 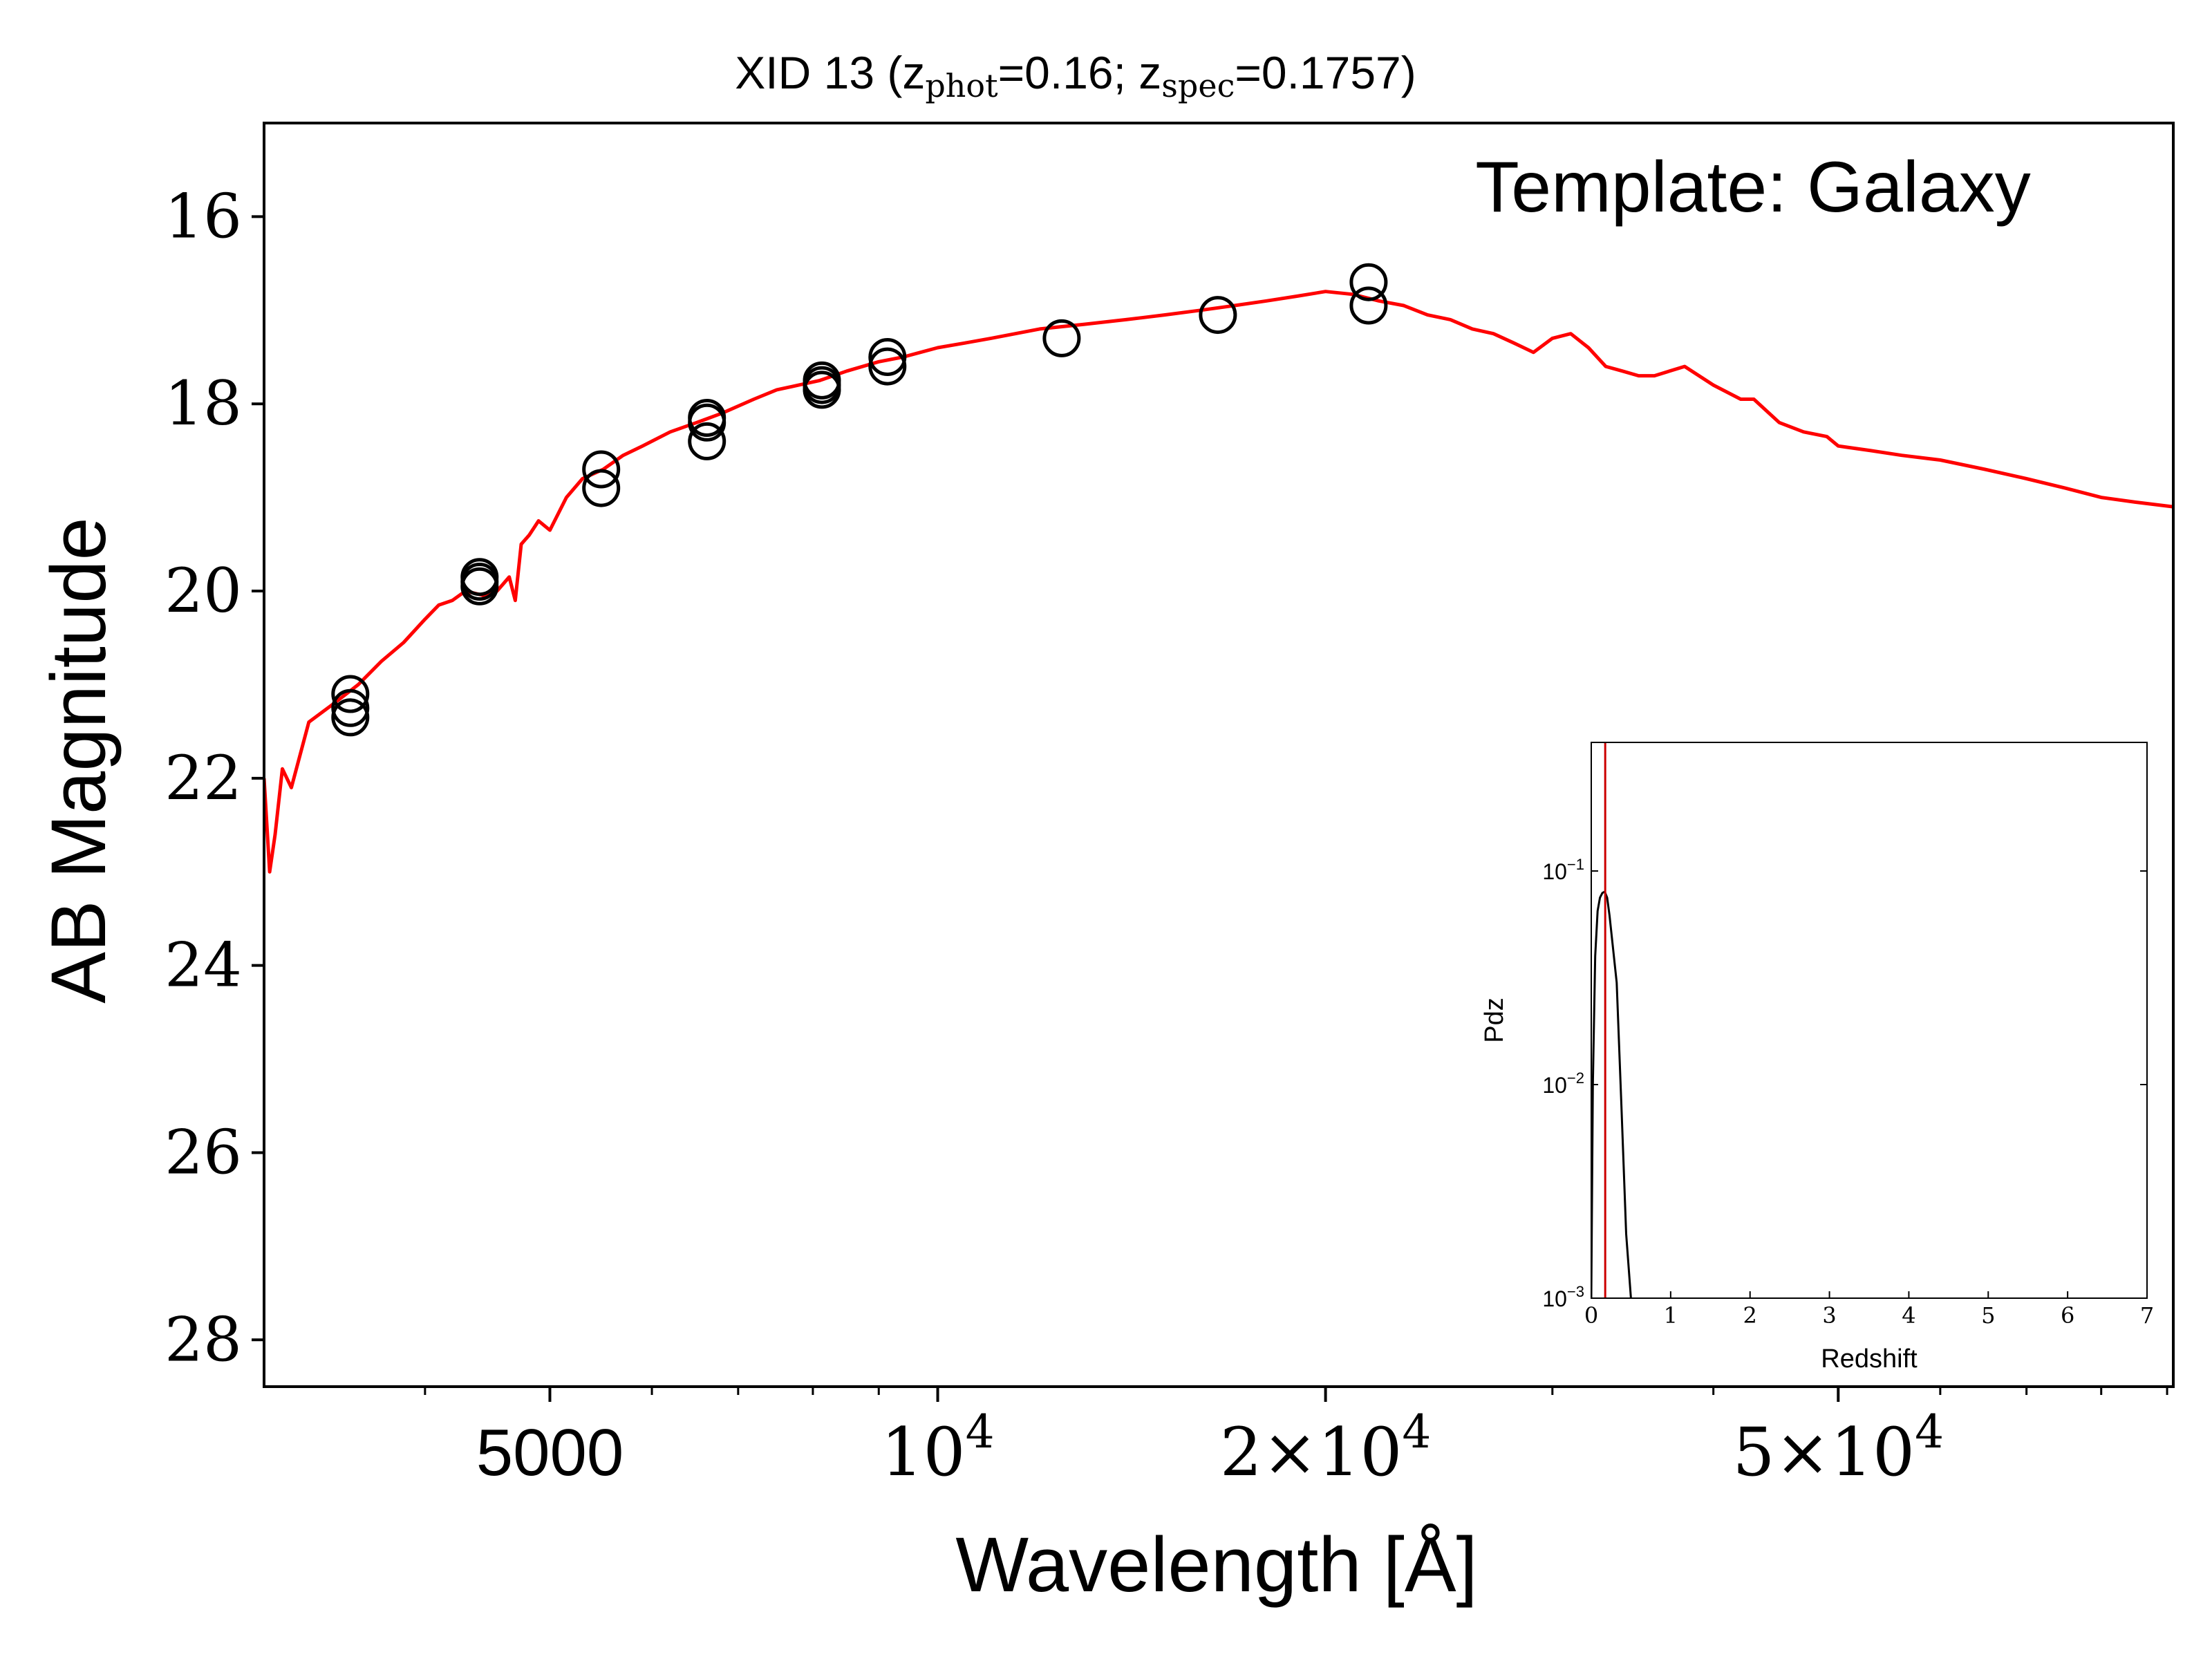 I want to click on y-tick-label: 26, so click(x=204, y=1152).